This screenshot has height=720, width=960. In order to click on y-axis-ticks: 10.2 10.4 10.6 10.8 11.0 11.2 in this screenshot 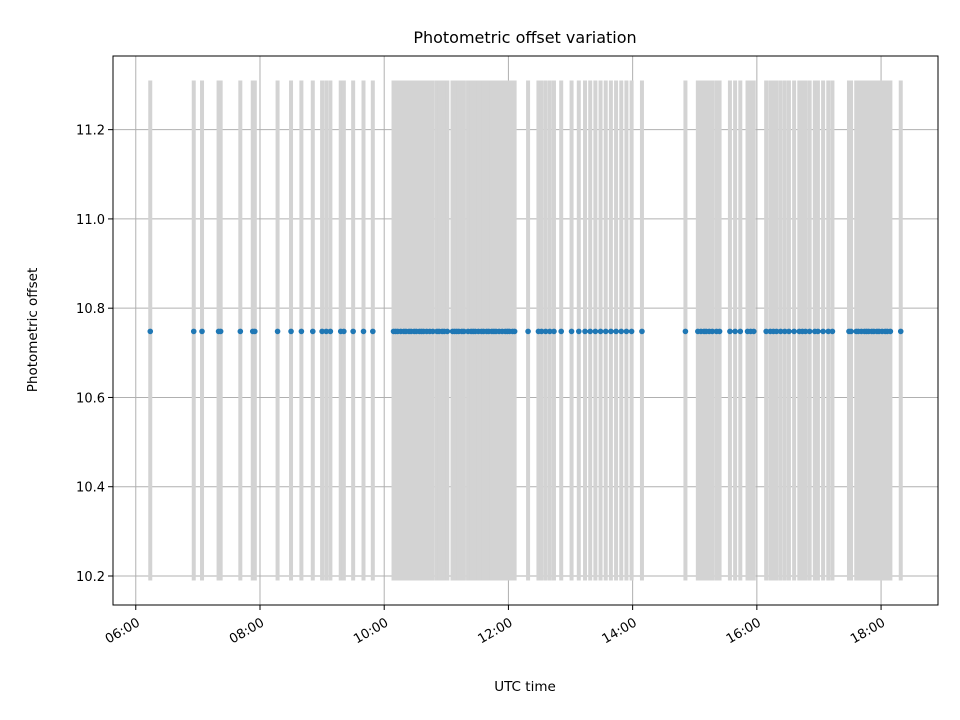, I will do `click(94, 354)`.